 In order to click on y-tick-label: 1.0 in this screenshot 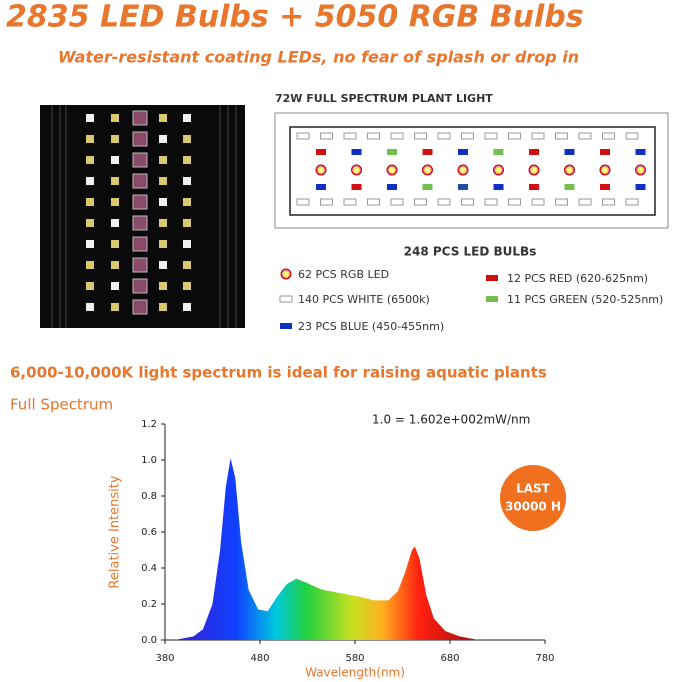, I will do `click(149, 460)`.